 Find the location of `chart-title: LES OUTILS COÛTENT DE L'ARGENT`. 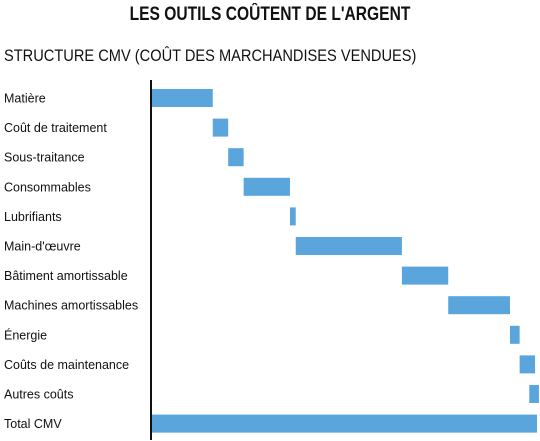

chart-title: LES OUTILS COÛTENT DE L'ARGENT is located at coordinates (270, 14).